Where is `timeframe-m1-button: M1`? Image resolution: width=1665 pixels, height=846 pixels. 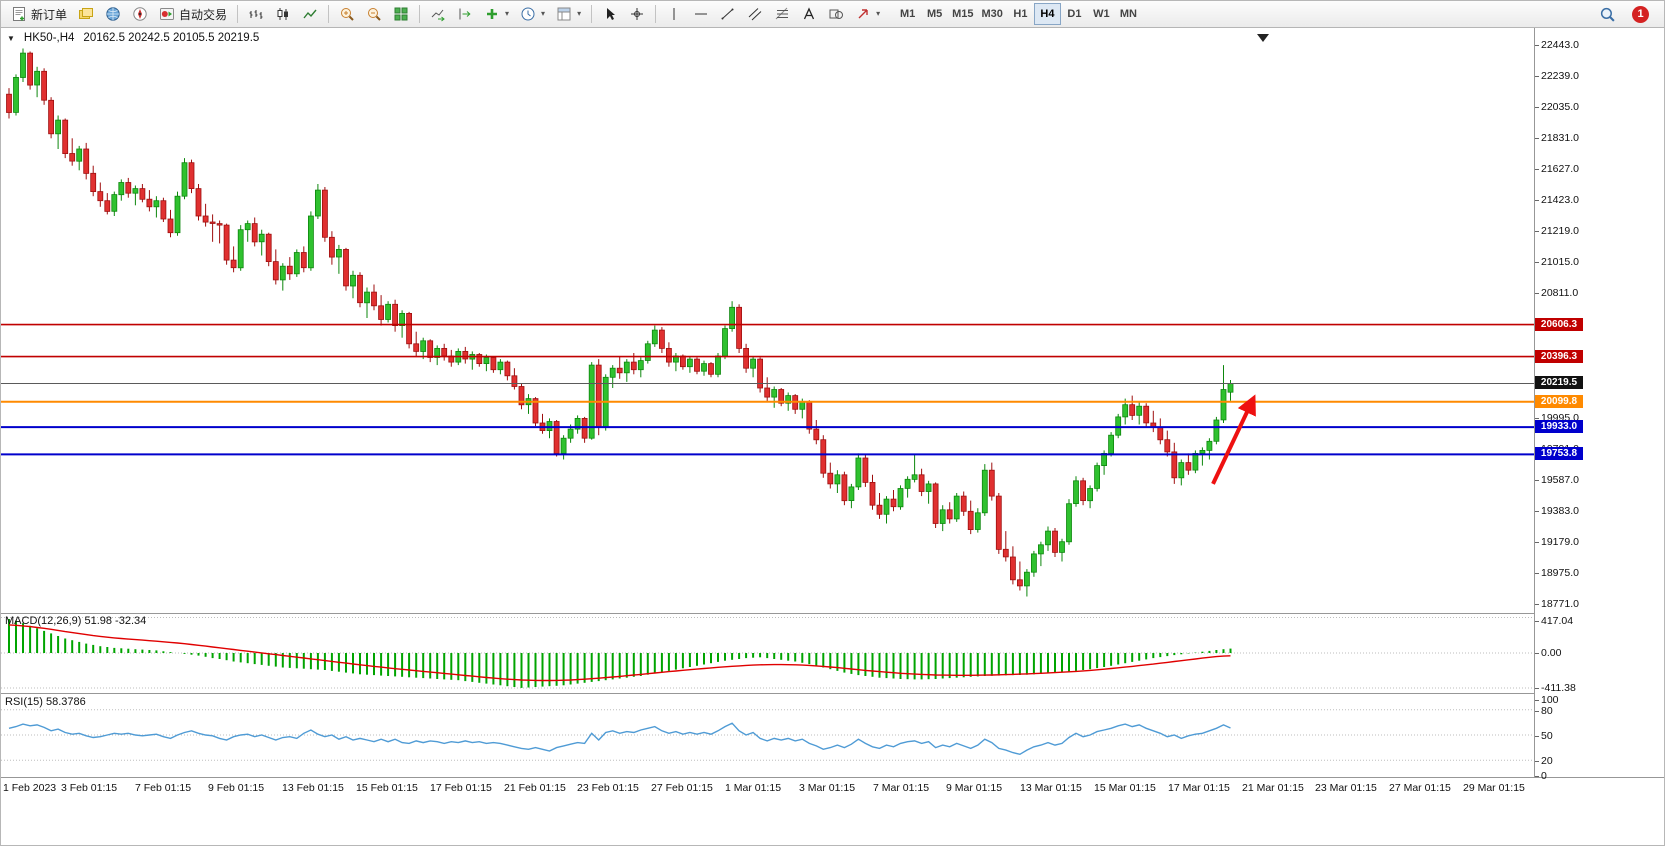 timeframe-m1-button: M1 is located at coordinates (907, 14).